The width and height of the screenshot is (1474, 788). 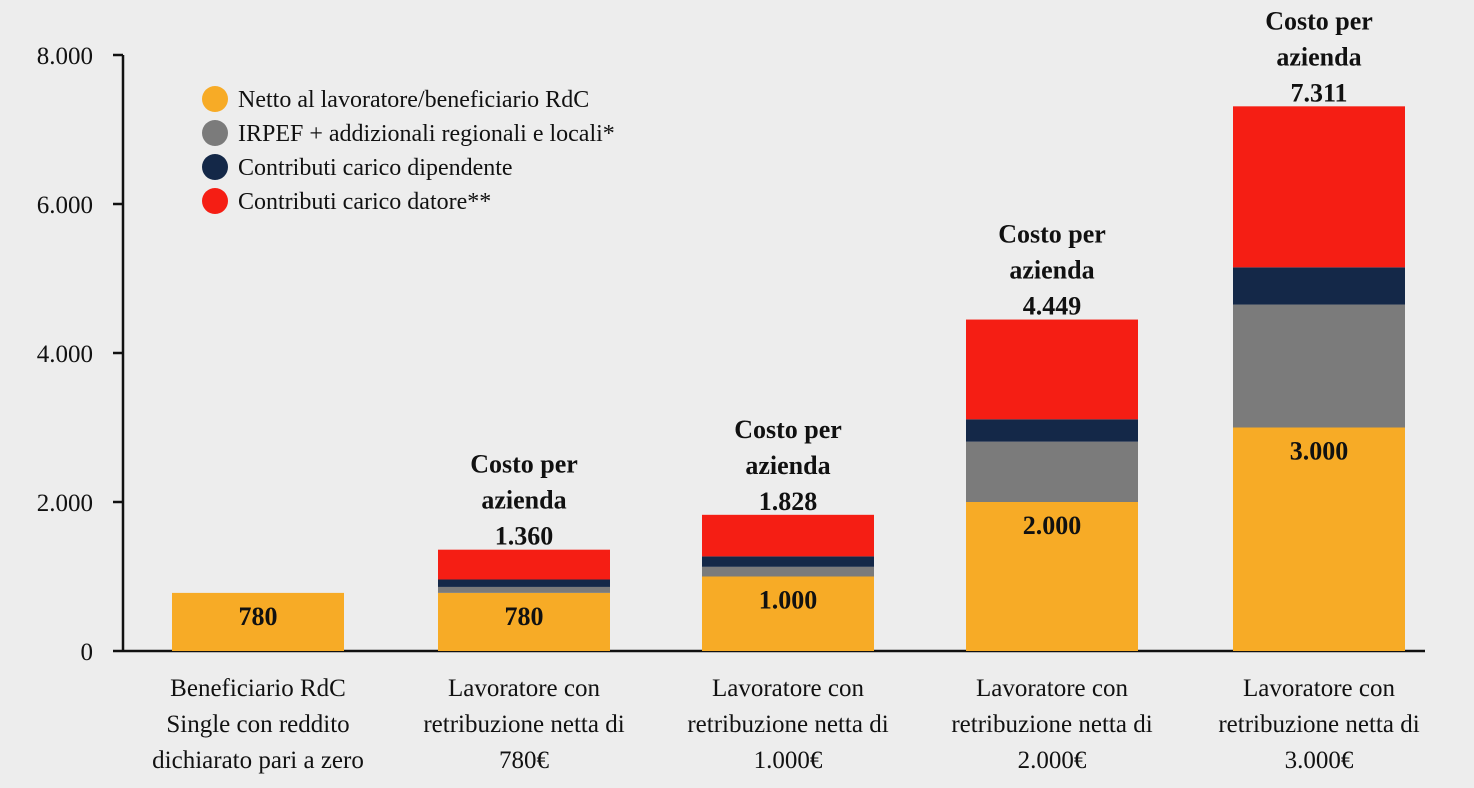 What do you see at coordinates (1319, 760) in the screenshot?
I see `category-label-4-2: 3.000€` at bounding box center [1319, 760].